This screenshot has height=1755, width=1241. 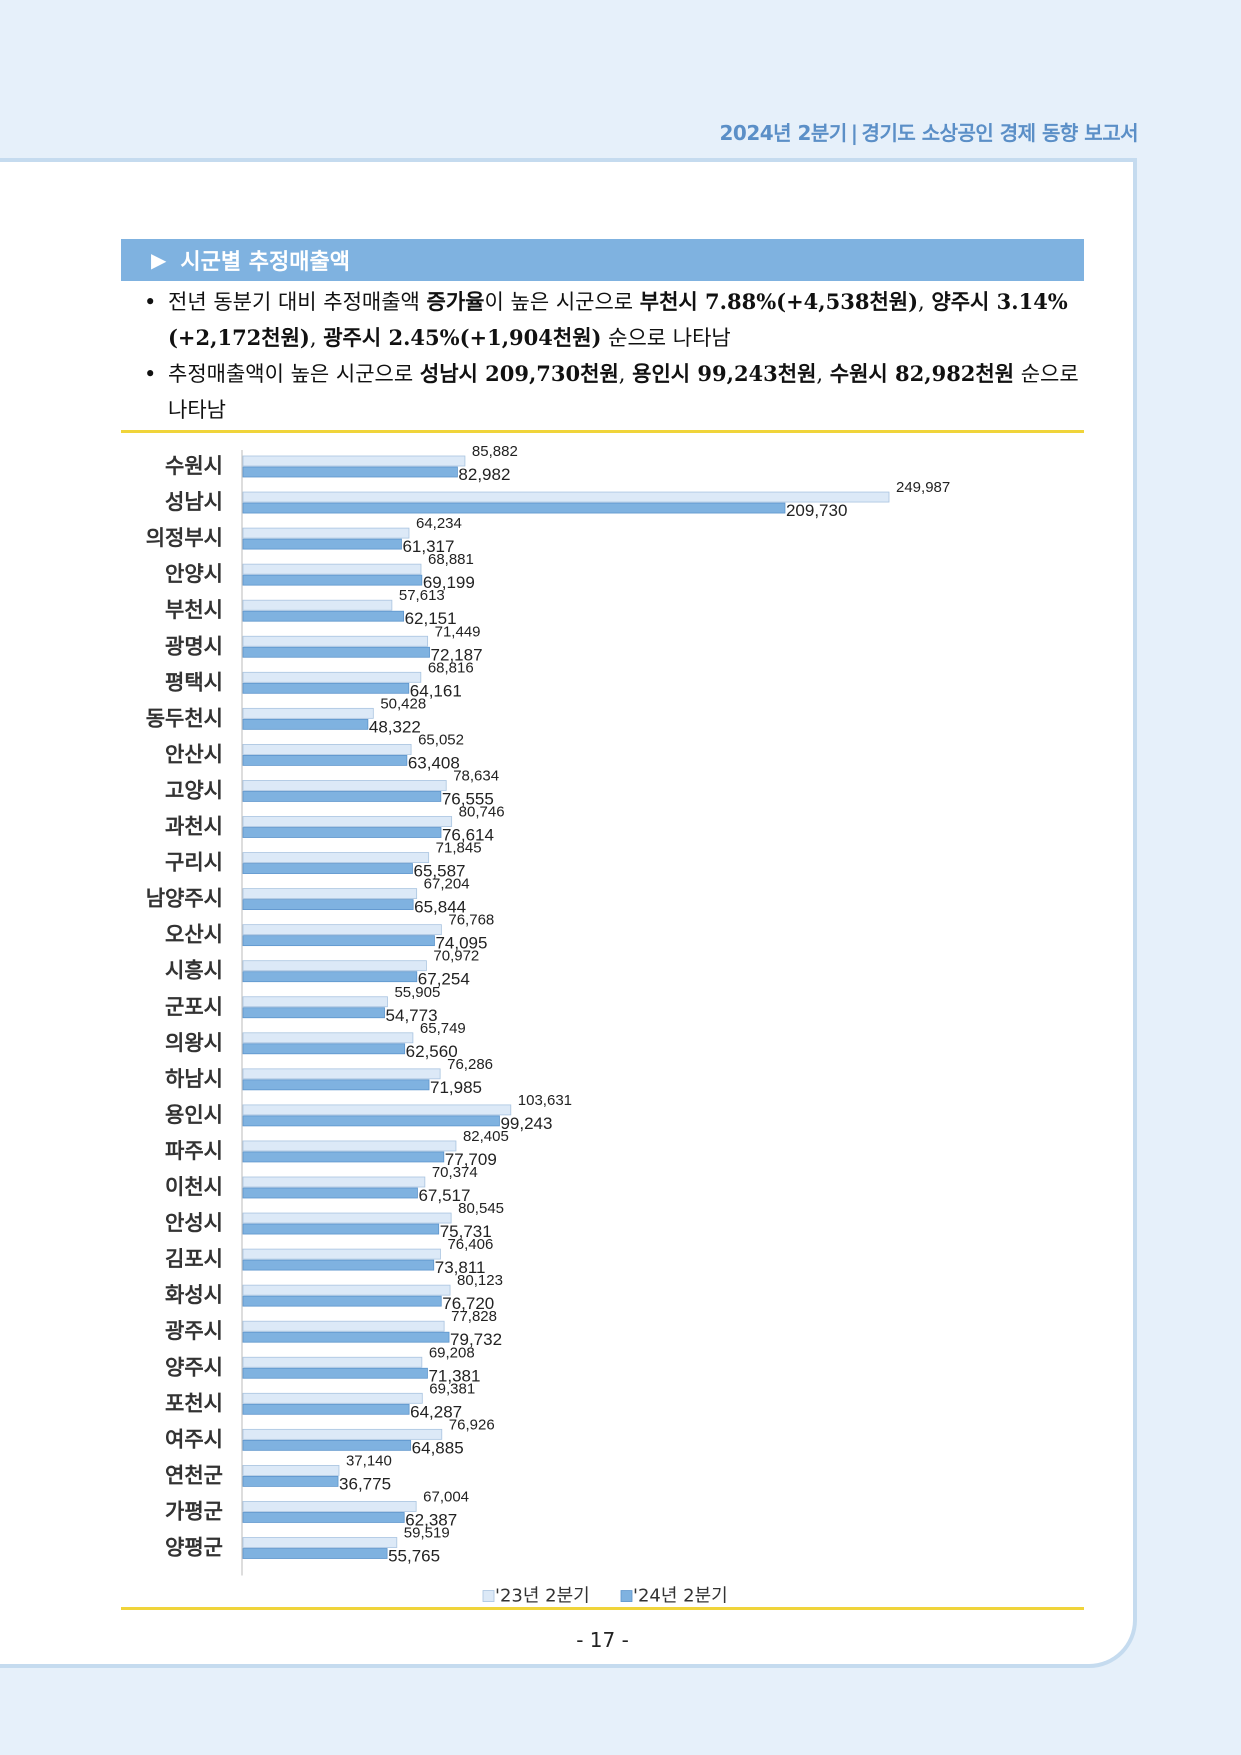 What do you see at coordinates (459, 848) in the screenshot?
I see `data-label-2023q2: 71,845` at bounding box center [459, 848].